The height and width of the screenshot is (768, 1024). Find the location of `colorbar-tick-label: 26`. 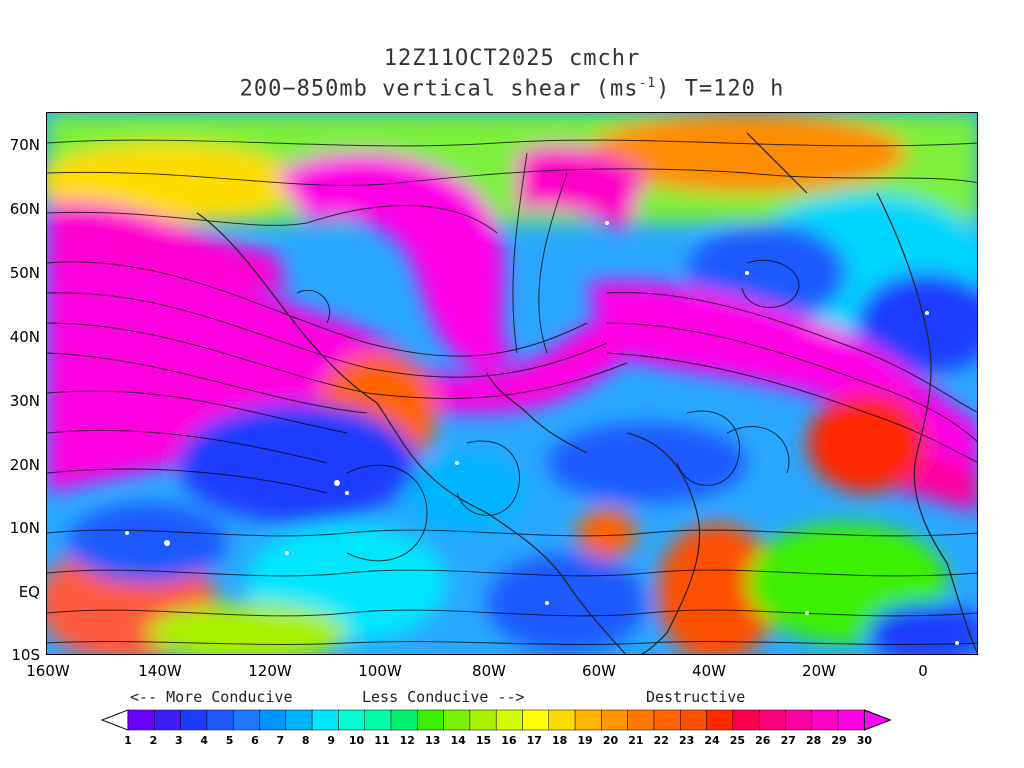

colorbar-tick-label: 26 is located at coordinates (763, 740).